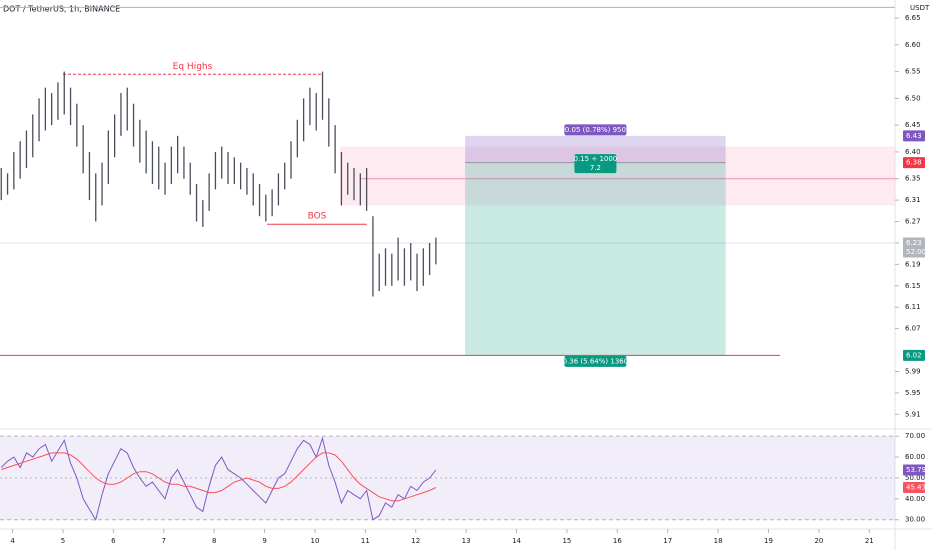 The image size is (932, 554). Describe the element at coordinates (667, 541) in the screenshot. I see `x-tick-label: 17` at that location.